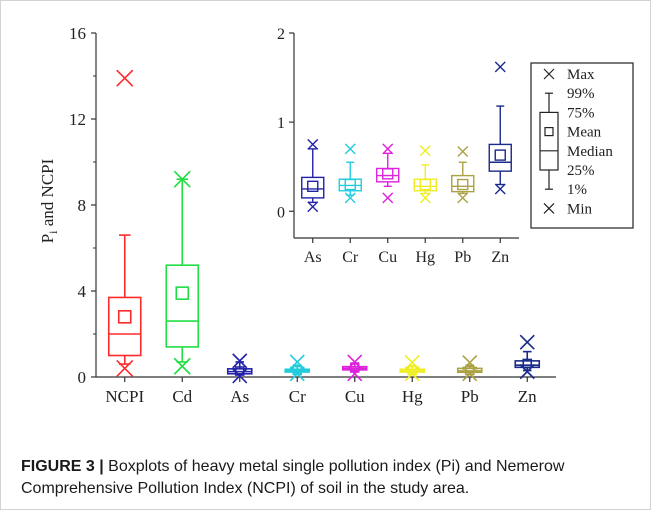  What do you see at coordinates (182, 396) in the screenshot?
I see `x-tick-label: Cd` at bounding box center [182, 396].